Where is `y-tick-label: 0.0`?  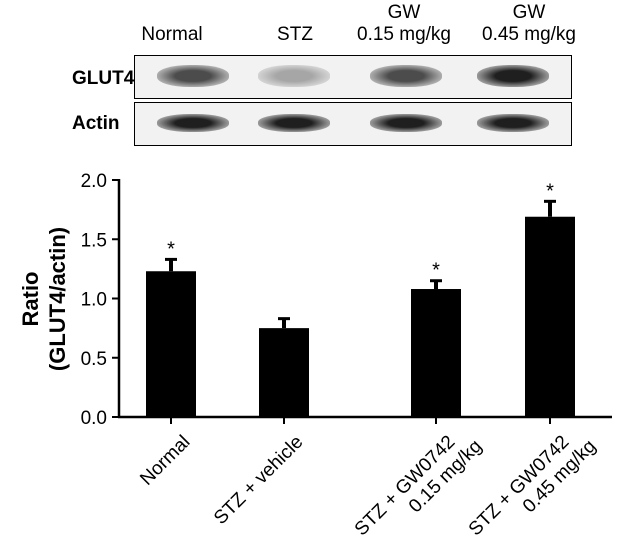 y-tick-label: 0.0 is located at coordinates (94, 418).